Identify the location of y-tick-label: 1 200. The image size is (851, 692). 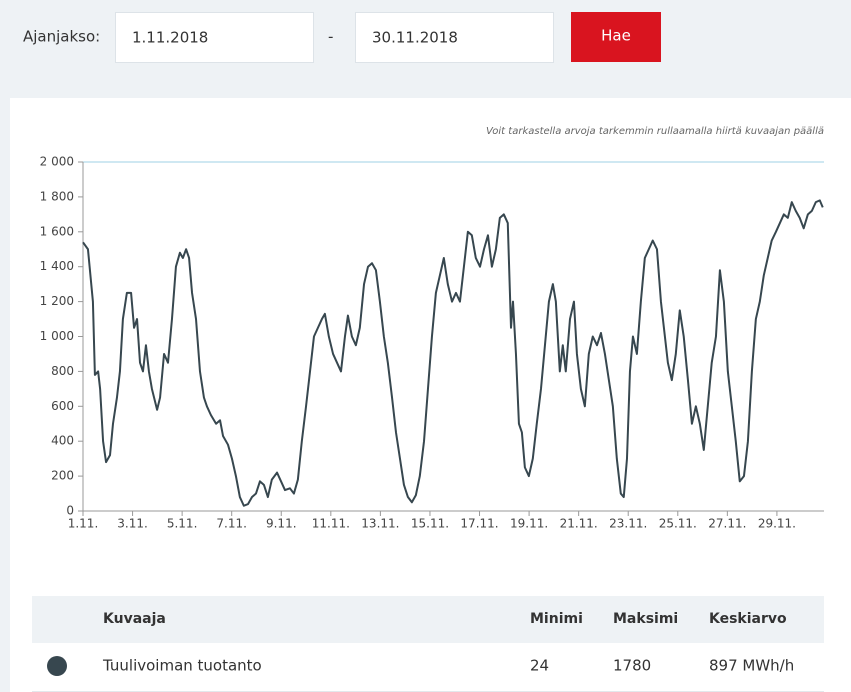
(57, 301).